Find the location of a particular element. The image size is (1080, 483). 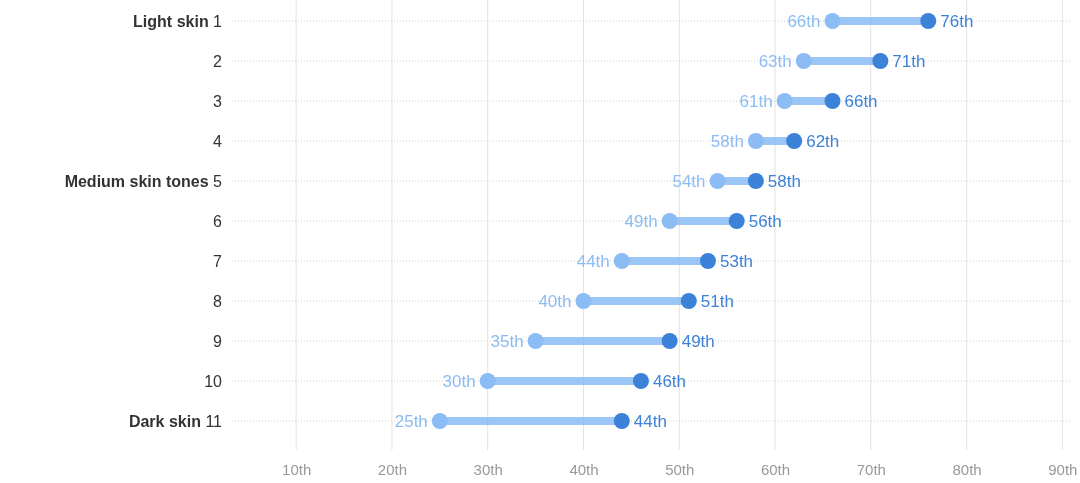

y-tick-label: Dark skin 11 is located at coordinates (175, 422).